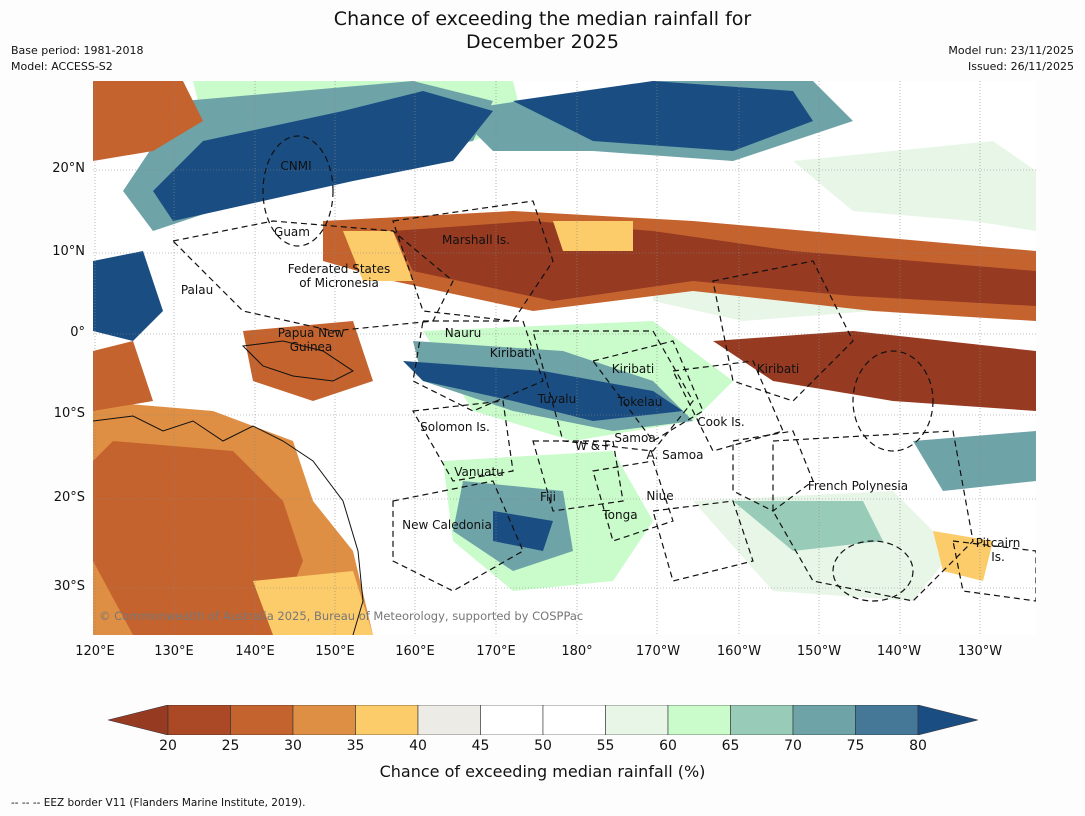 The image size is (1085, 816). I want to click on meta-right: Model run: 23/11/2025 Issued: 26/11/2025, so click(1011, 59).